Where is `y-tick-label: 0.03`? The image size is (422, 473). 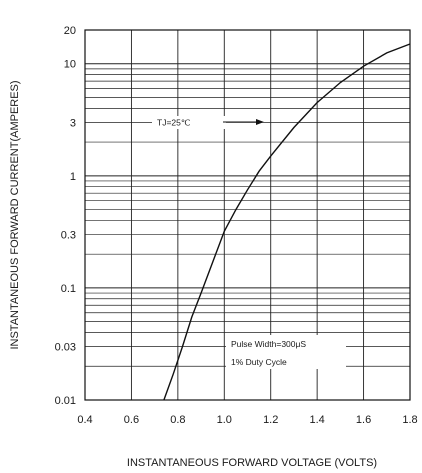 y-tick-label: 0.03 is located at coordinates (65, 348).